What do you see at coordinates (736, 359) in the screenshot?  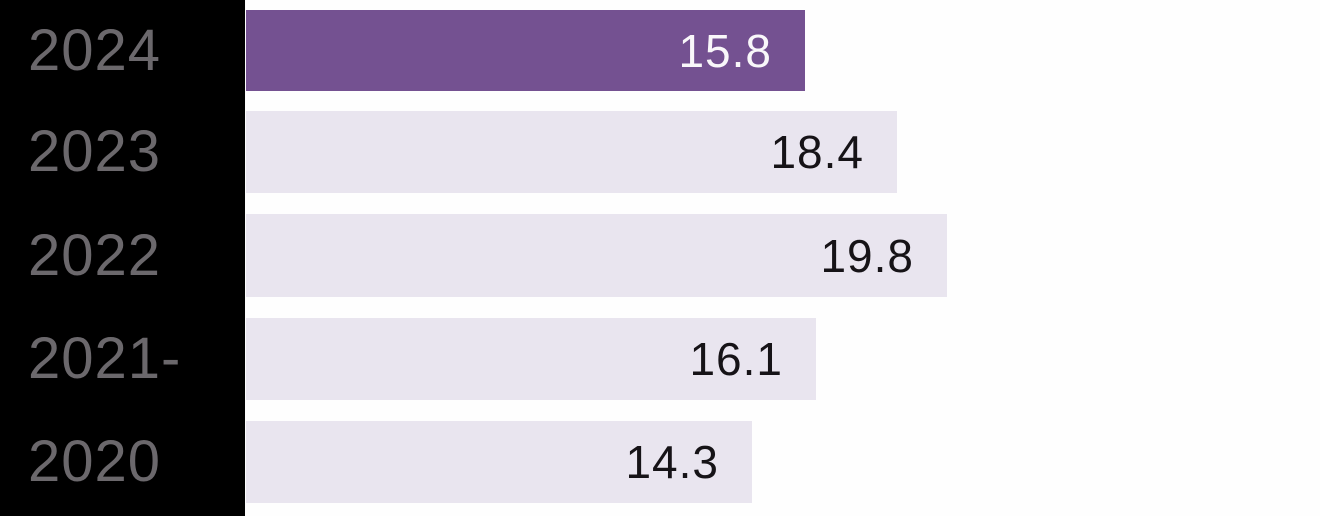 I see `bar-value-label: 16.1` at bounding box center [736, 359].